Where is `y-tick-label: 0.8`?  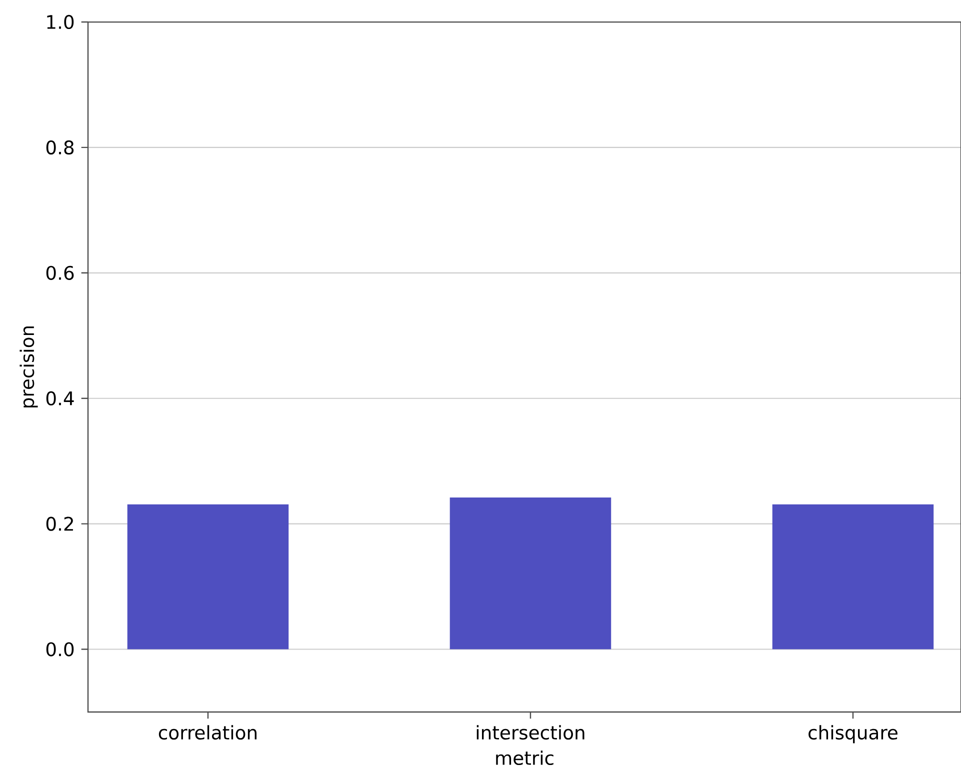
y-tick-label: 0.8 is located at coordinates (60, 147).